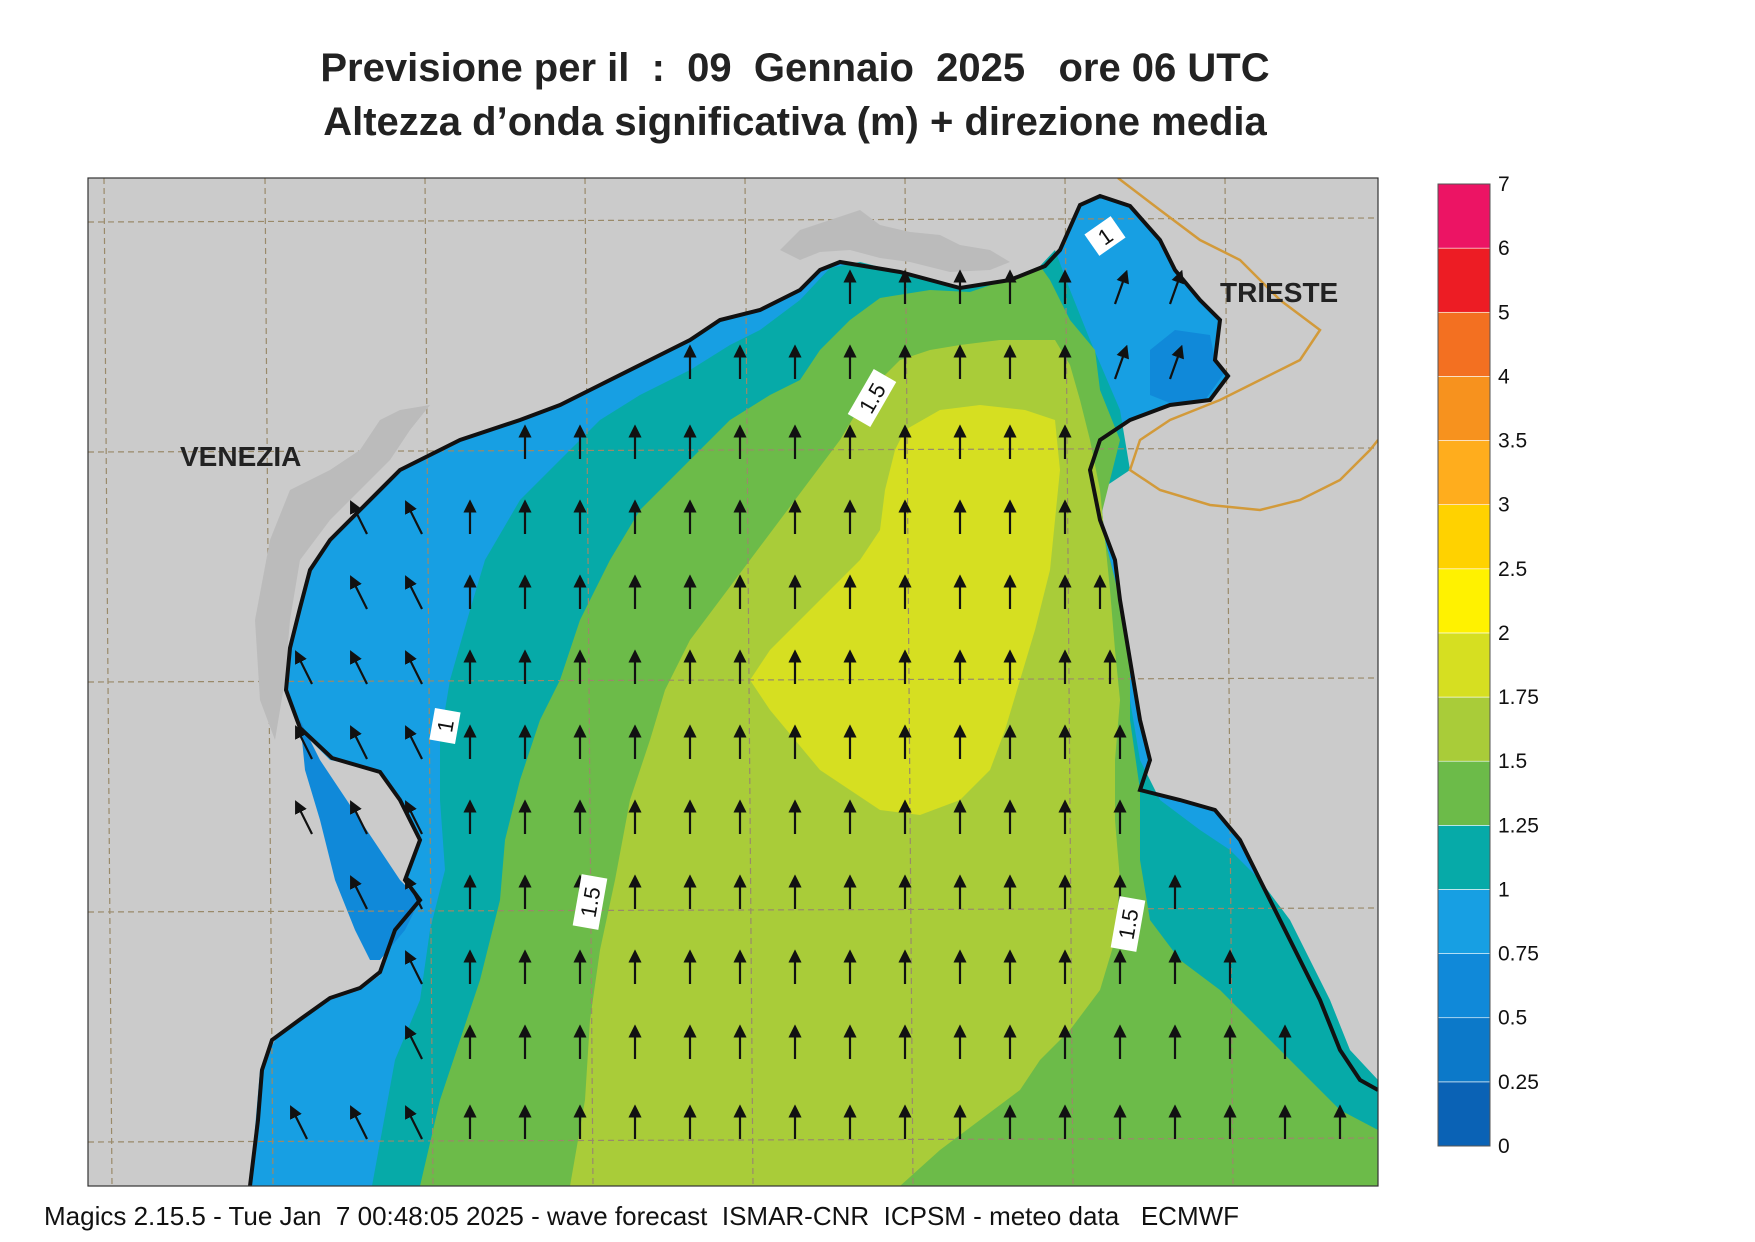 The width and height of the screenshot is (1755, 1242). What do you see at coordinates (1504, 184) in the screenshot?
I see `colorbar-label: 7` at bounding box center [1504, 184].